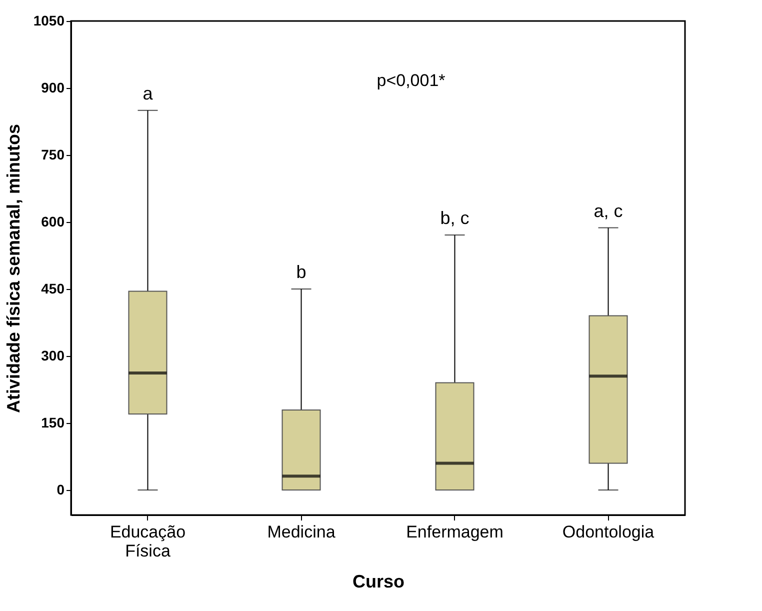  Describe the element at coordinates (608, 210) in the screenshot. I see `annotation: a, c` at that location.